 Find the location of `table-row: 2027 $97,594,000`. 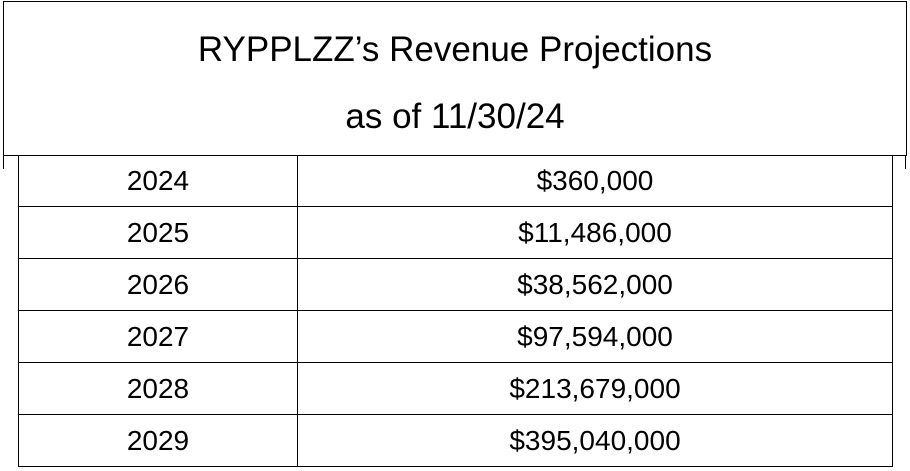

table-row: 2027 $97,594,000 is located at coordinates (455, 337).